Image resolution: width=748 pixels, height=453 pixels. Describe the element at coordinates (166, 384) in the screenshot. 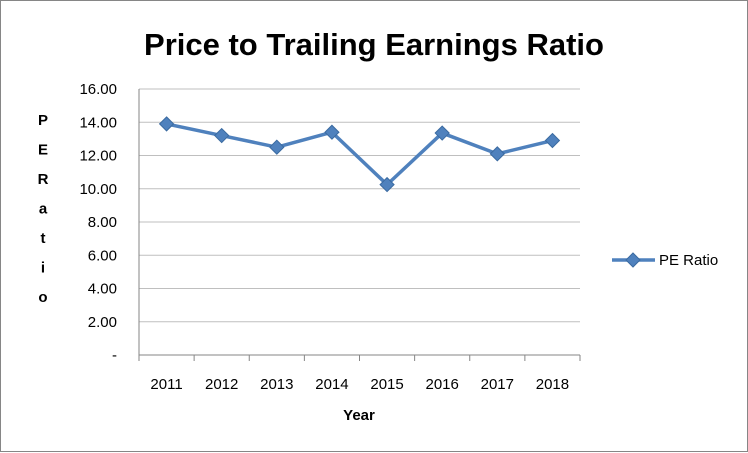

I see `x-tick-label: 2011` at that location.